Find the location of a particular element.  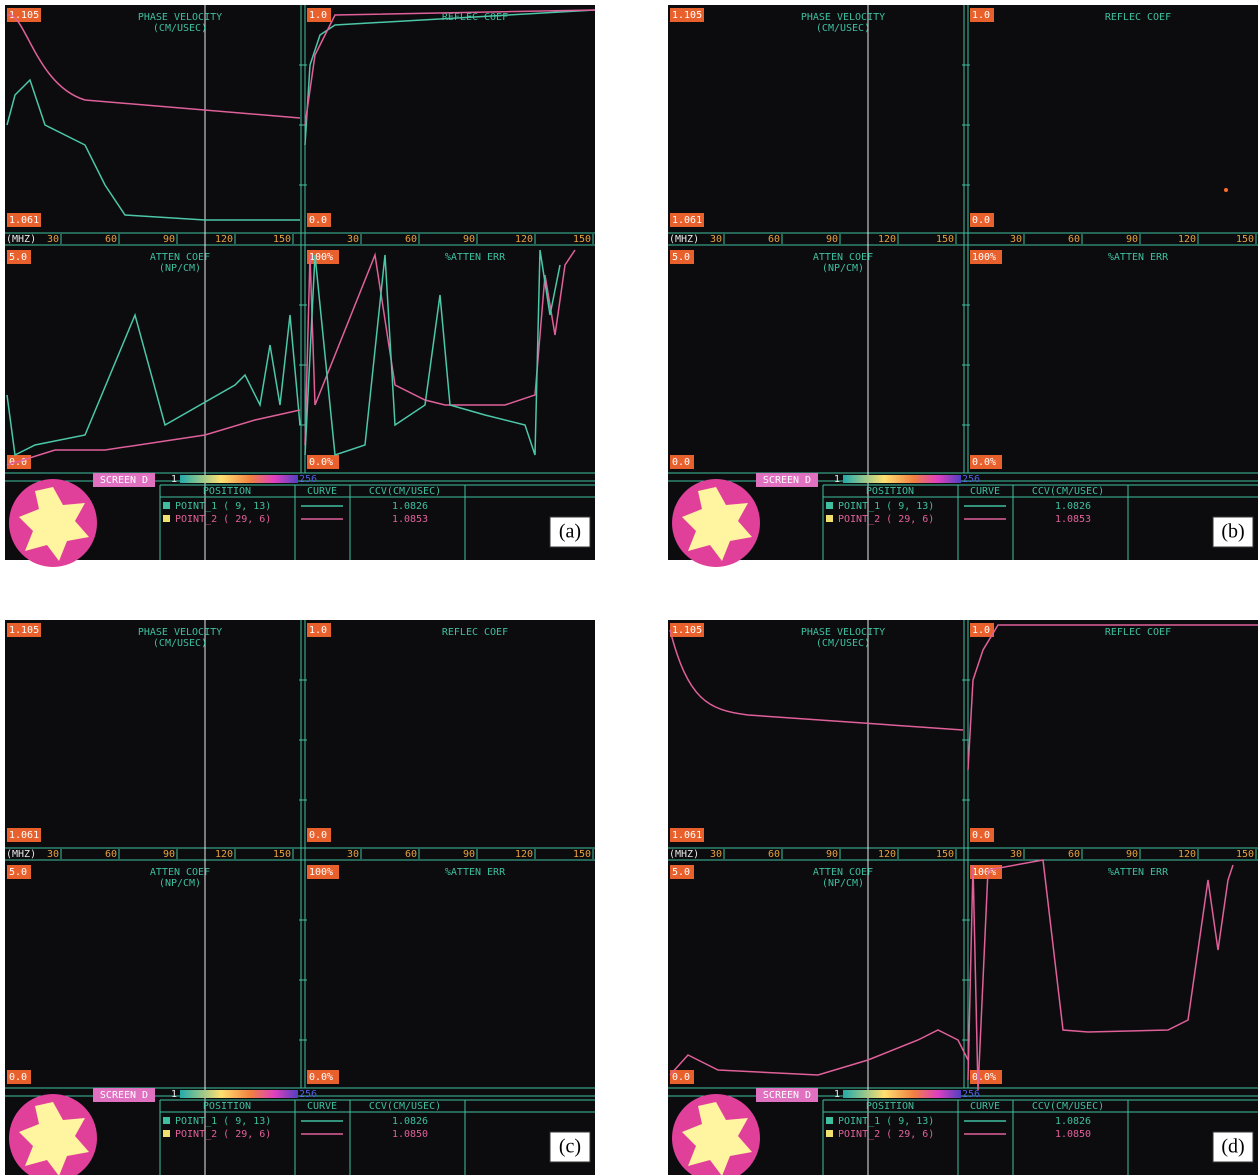

panel-label: (c) is located at coordinates (570, 1147).